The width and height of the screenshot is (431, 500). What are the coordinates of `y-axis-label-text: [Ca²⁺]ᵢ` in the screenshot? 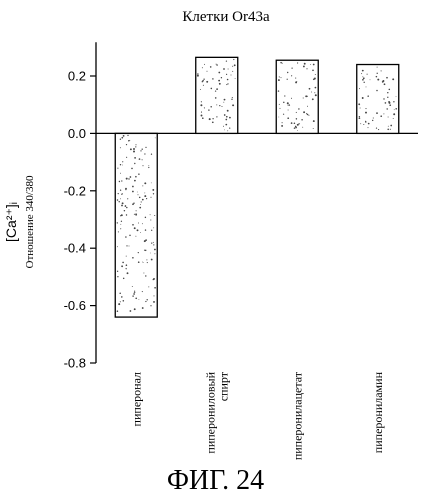 It's located at (11, 222).